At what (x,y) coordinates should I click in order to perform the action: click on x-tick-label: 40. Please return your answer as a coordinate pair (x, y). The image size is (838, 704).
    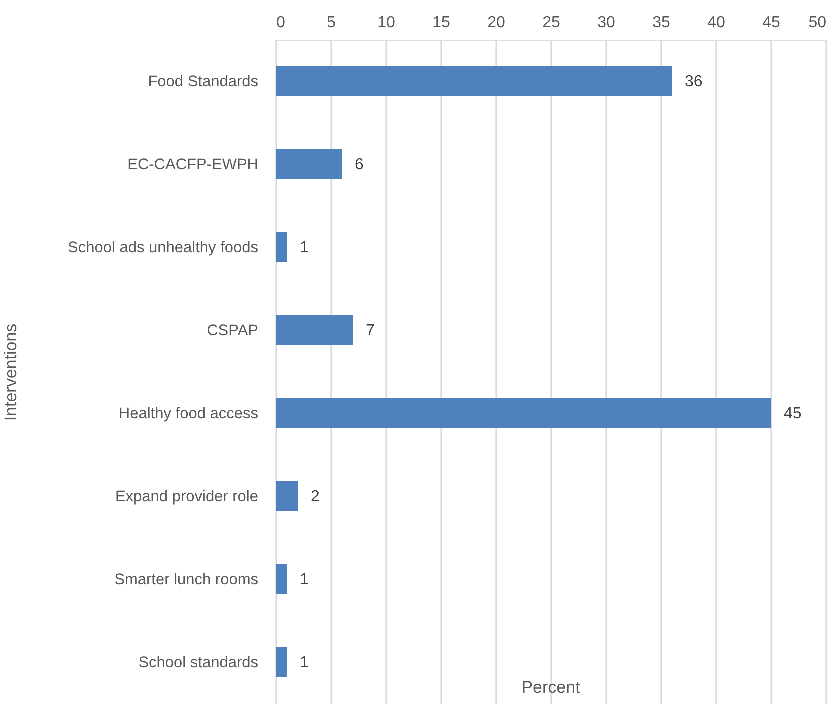
    Looking at the image, I should click on (717, 23).